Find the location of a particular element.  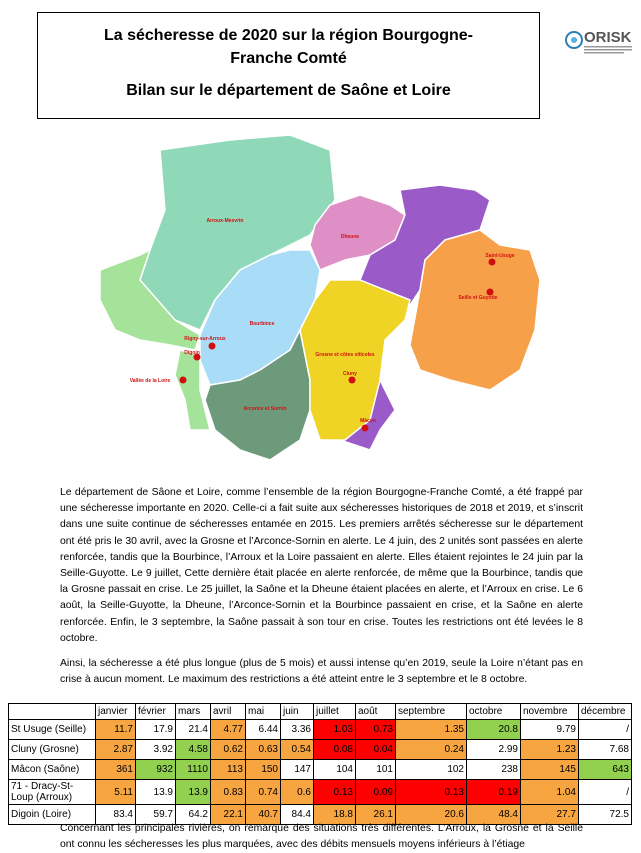

table-cell: 0.73 is located at coordinates (375, 729).